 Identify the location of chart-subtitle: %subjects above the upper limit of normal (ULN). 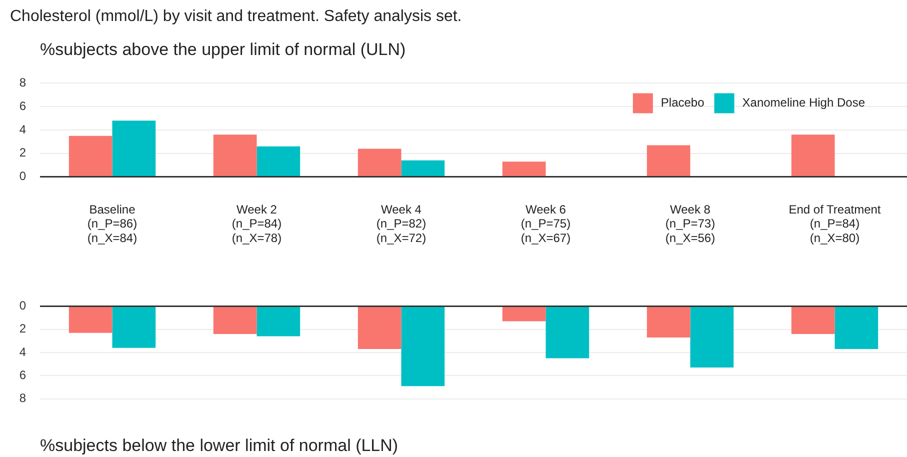
(223, 50).